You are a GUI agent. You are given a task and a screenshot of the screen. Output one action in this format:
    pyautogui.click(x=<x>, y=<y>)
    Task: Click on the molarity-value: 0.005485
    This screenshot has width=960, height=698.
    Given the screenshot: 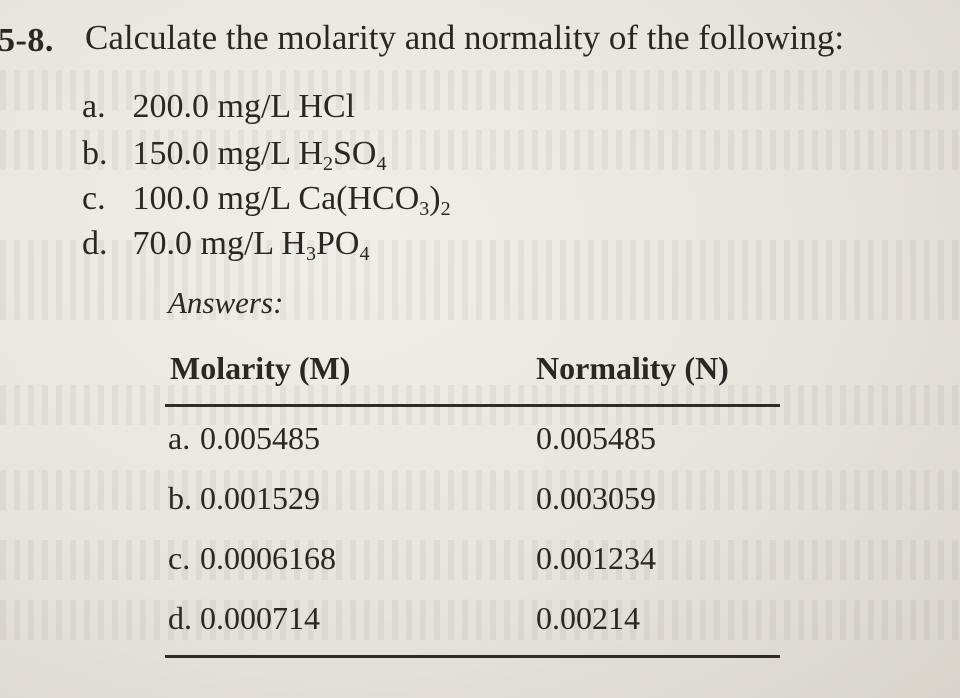 What is the action you would take?
    pyautogui.click(x=260, y=438)
    